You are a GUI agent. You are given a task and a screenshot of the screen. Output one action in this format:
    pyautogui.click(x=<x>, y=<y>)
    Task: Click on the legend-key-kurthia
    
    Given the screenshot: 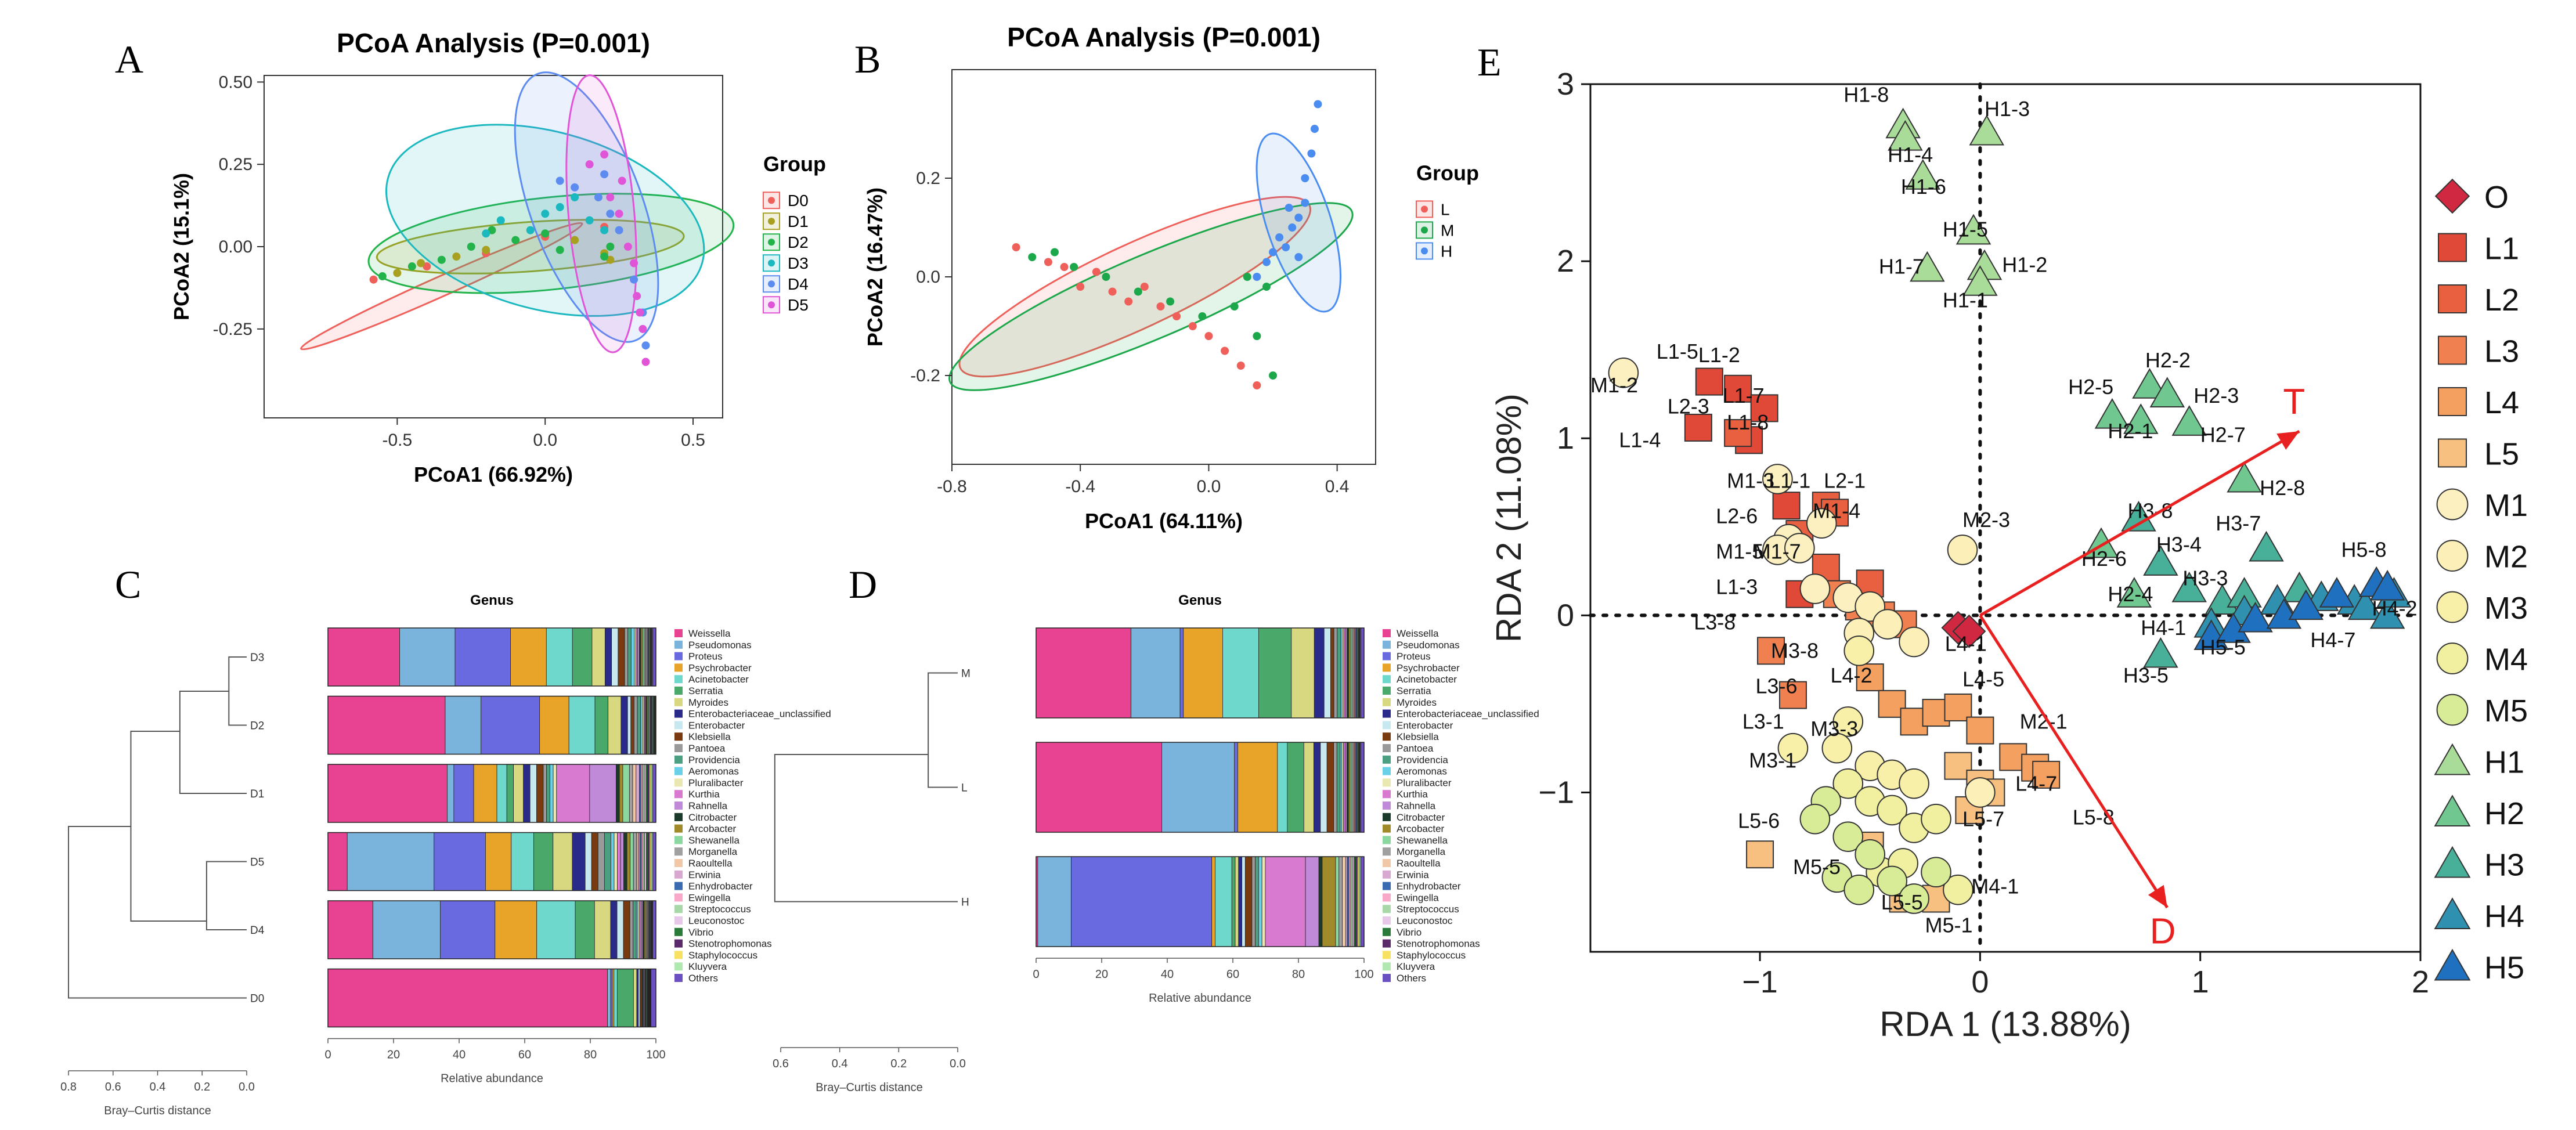 What is the action you would take?
    pyautogui.click(x=1387, y=795)
    